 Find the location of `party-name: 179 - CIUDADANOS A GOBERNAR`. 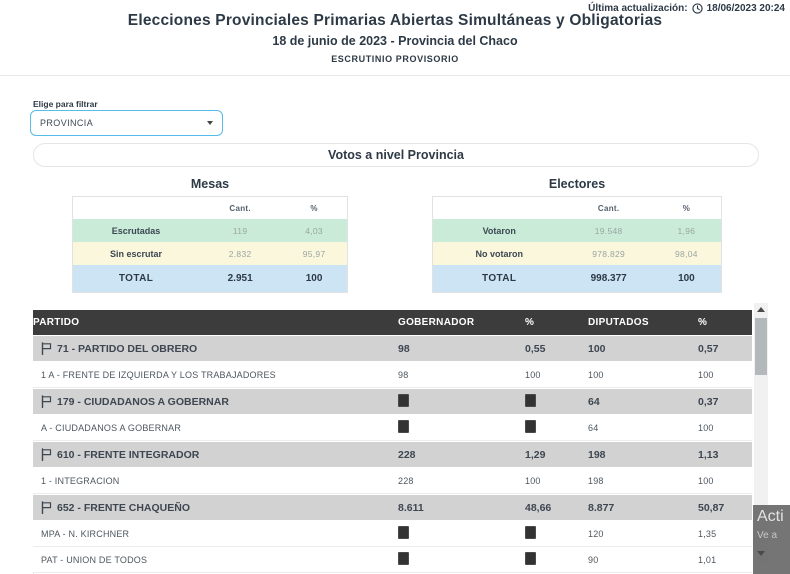

party-name: 179 - CIUDADANOS A GOBERNAR is located at coordinates (215, 401).